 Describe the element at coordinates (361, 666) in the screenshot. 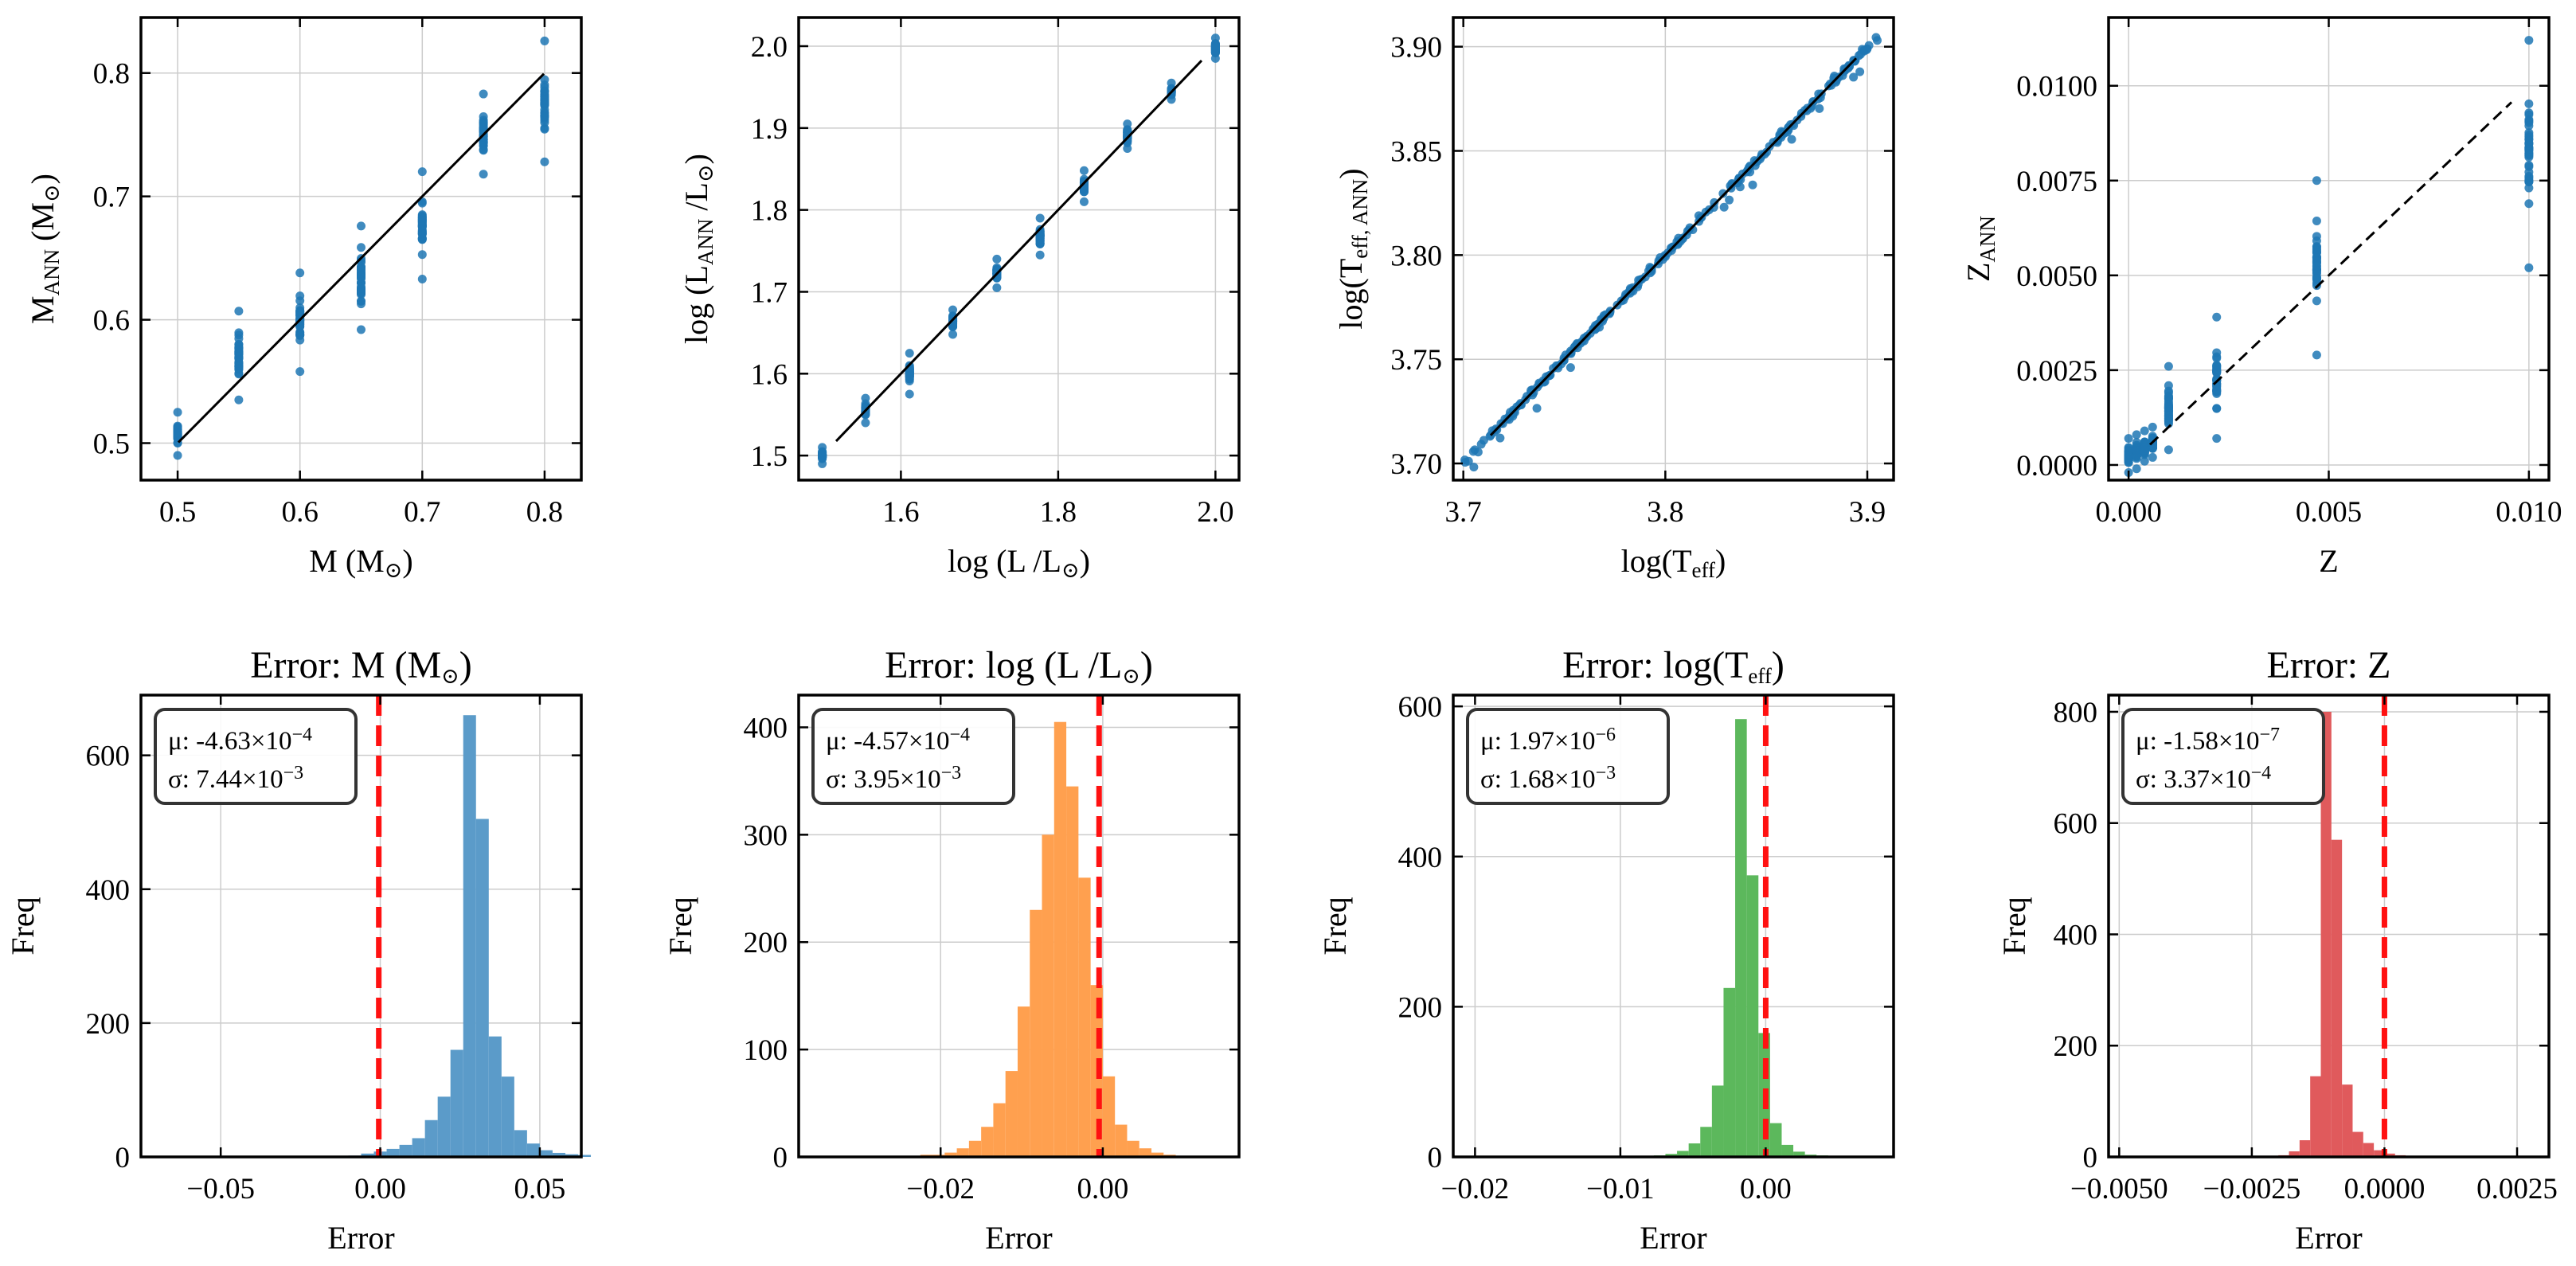

I see `panel-title: Error: M (M⊙)` at that location.